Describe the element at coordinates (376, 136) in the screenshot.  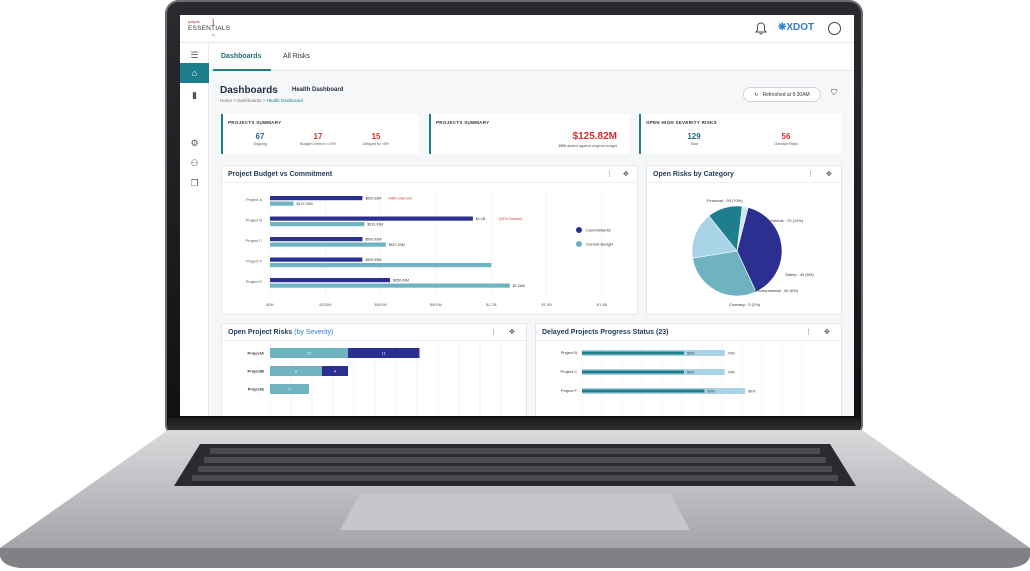
I see `kpi-delayed-value: 15` at that location.